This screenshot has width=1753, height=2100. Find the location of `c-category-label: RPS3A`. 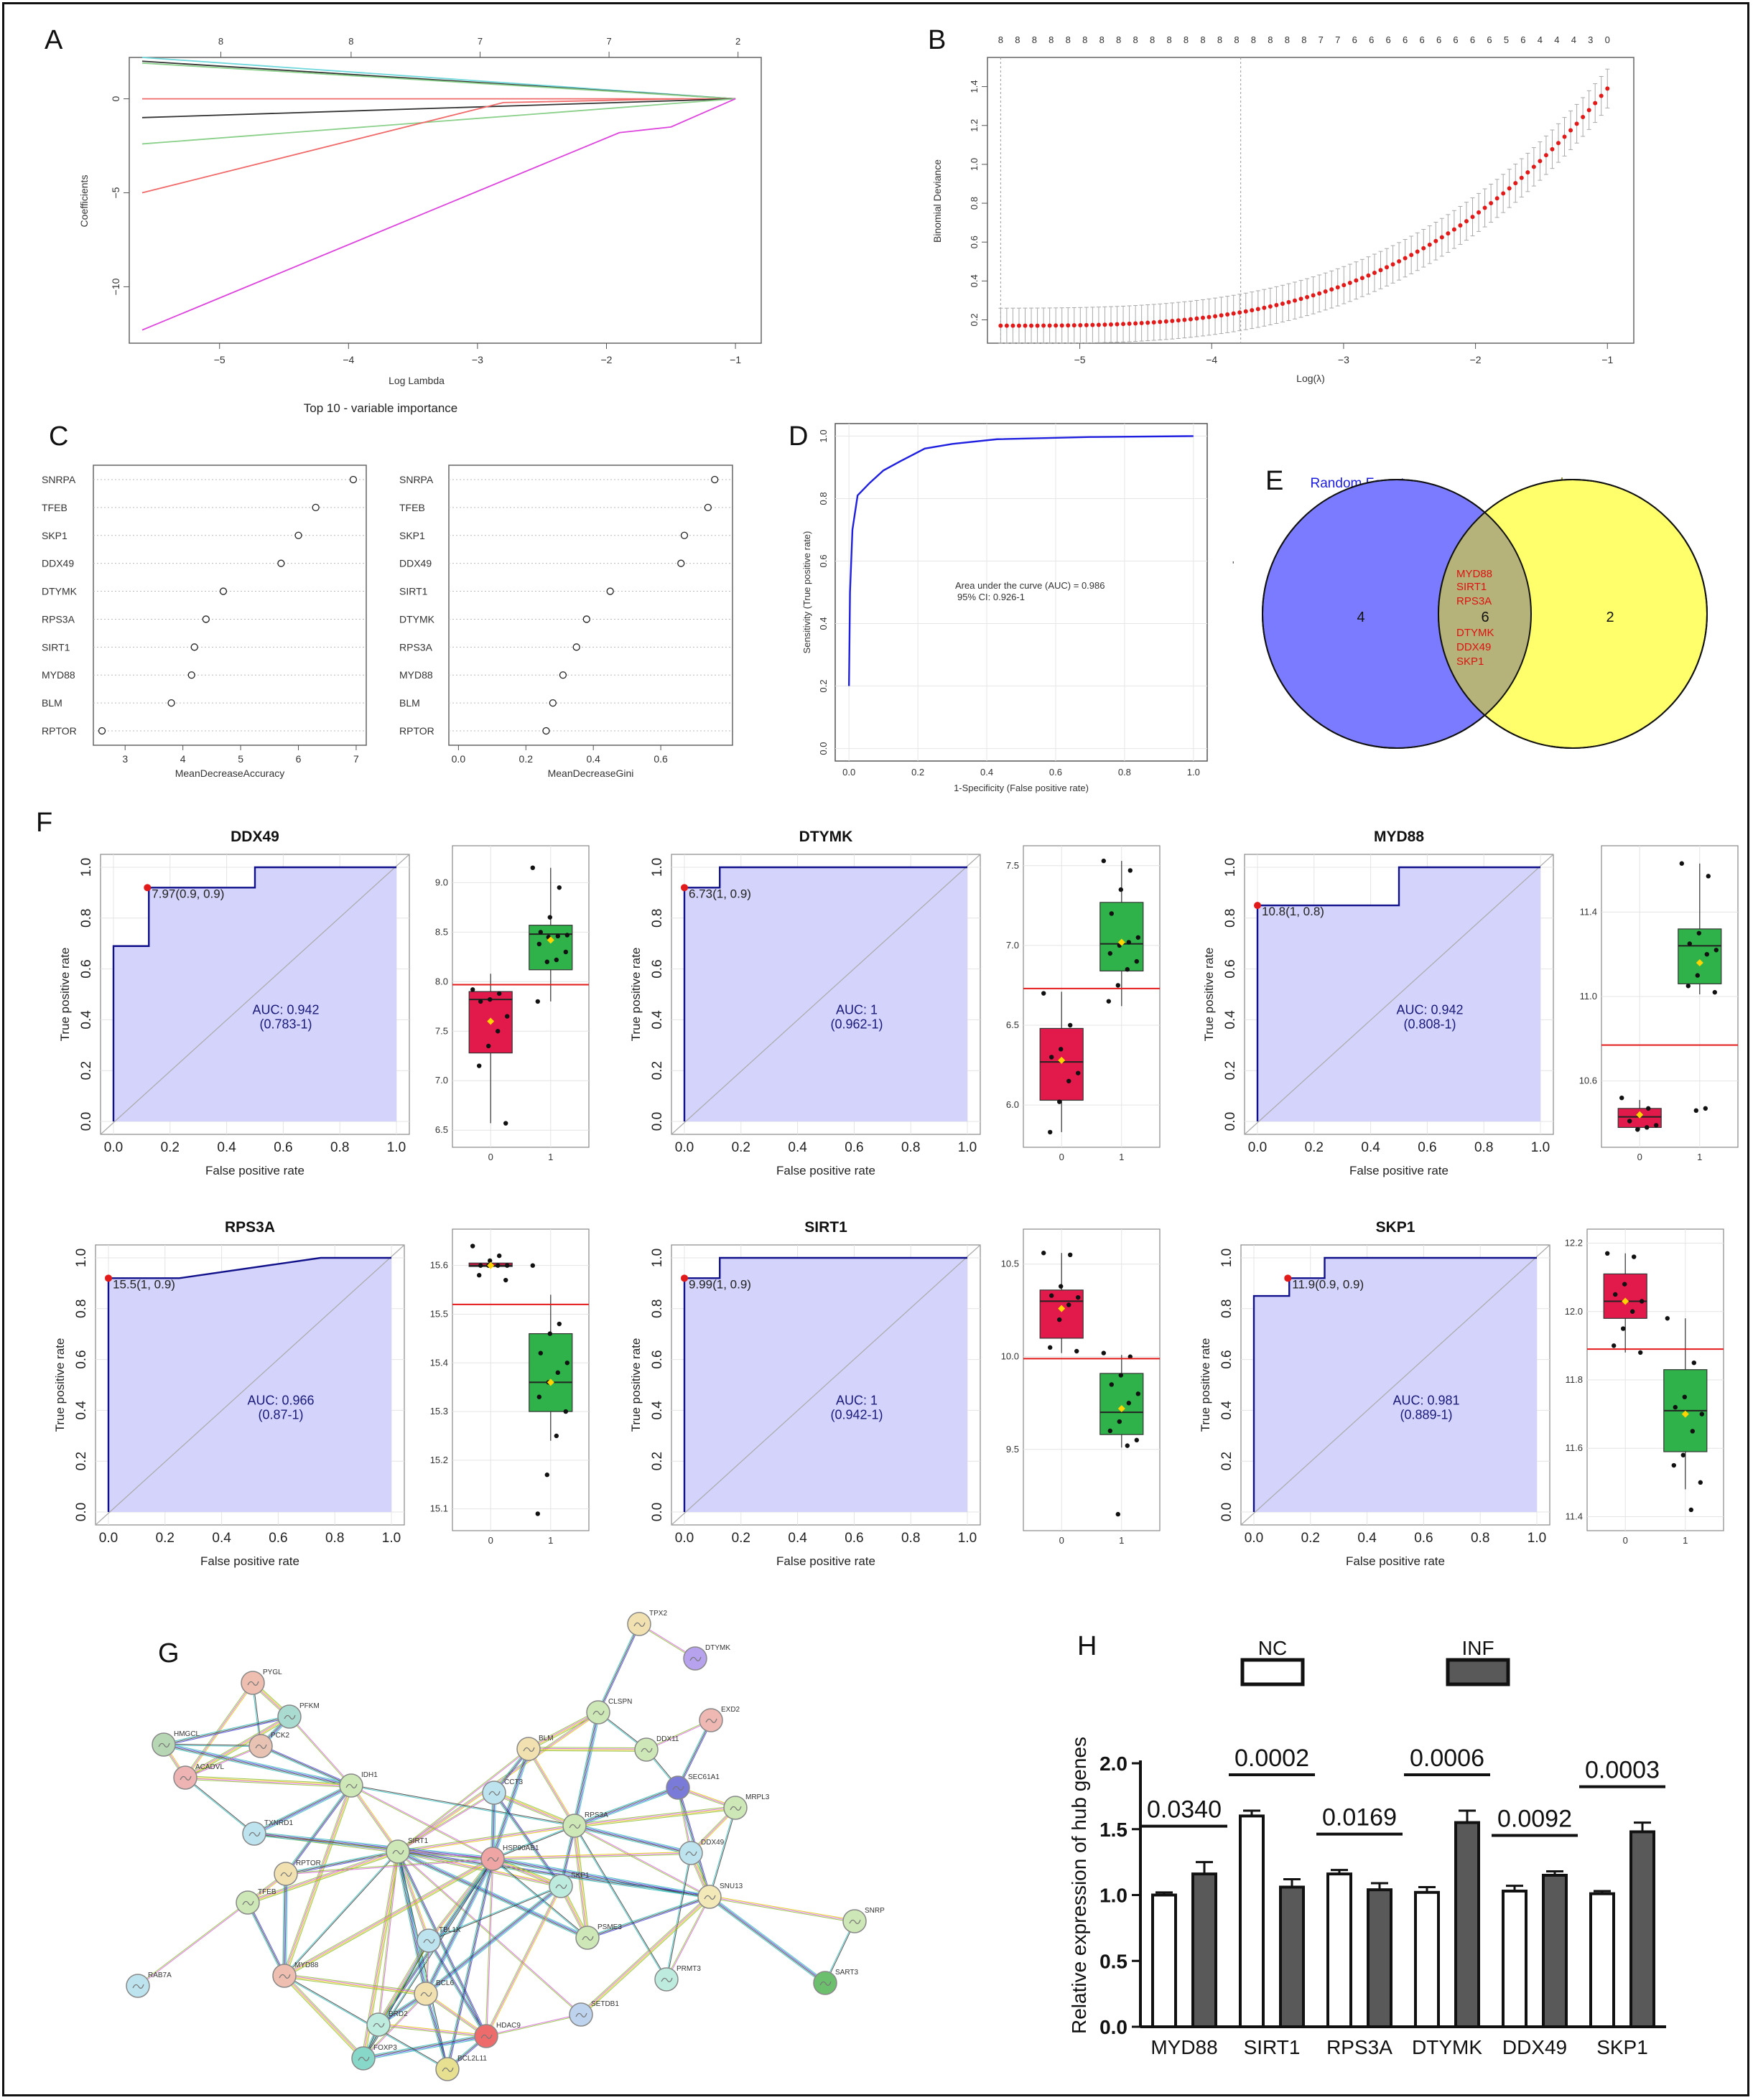

c-category-label: RPS3A is located at coordinates (58, 619).